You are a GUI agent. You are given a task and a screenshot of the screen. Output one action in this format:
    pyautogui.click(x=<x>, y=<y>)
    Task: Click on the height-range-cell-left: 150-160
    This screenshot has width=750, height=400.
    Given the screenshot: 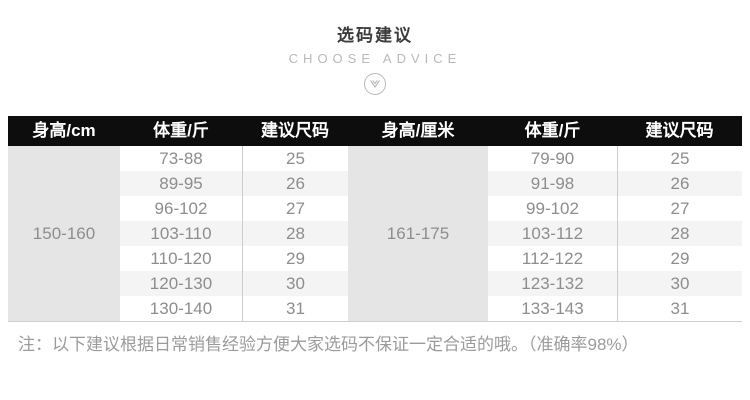 What is the action you would take?
    pyautogui.click(x=64, y=233)
    